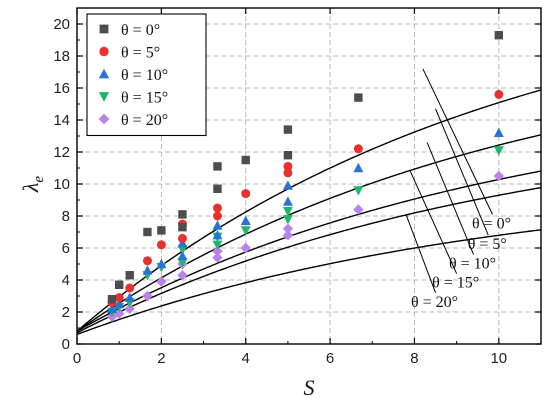 This screenshot has height=407, width=550. What do you see at coordinates (472, 263) in the screenshot?
I see `curve-label: θ = 10°` at bounding box center [472, 263].